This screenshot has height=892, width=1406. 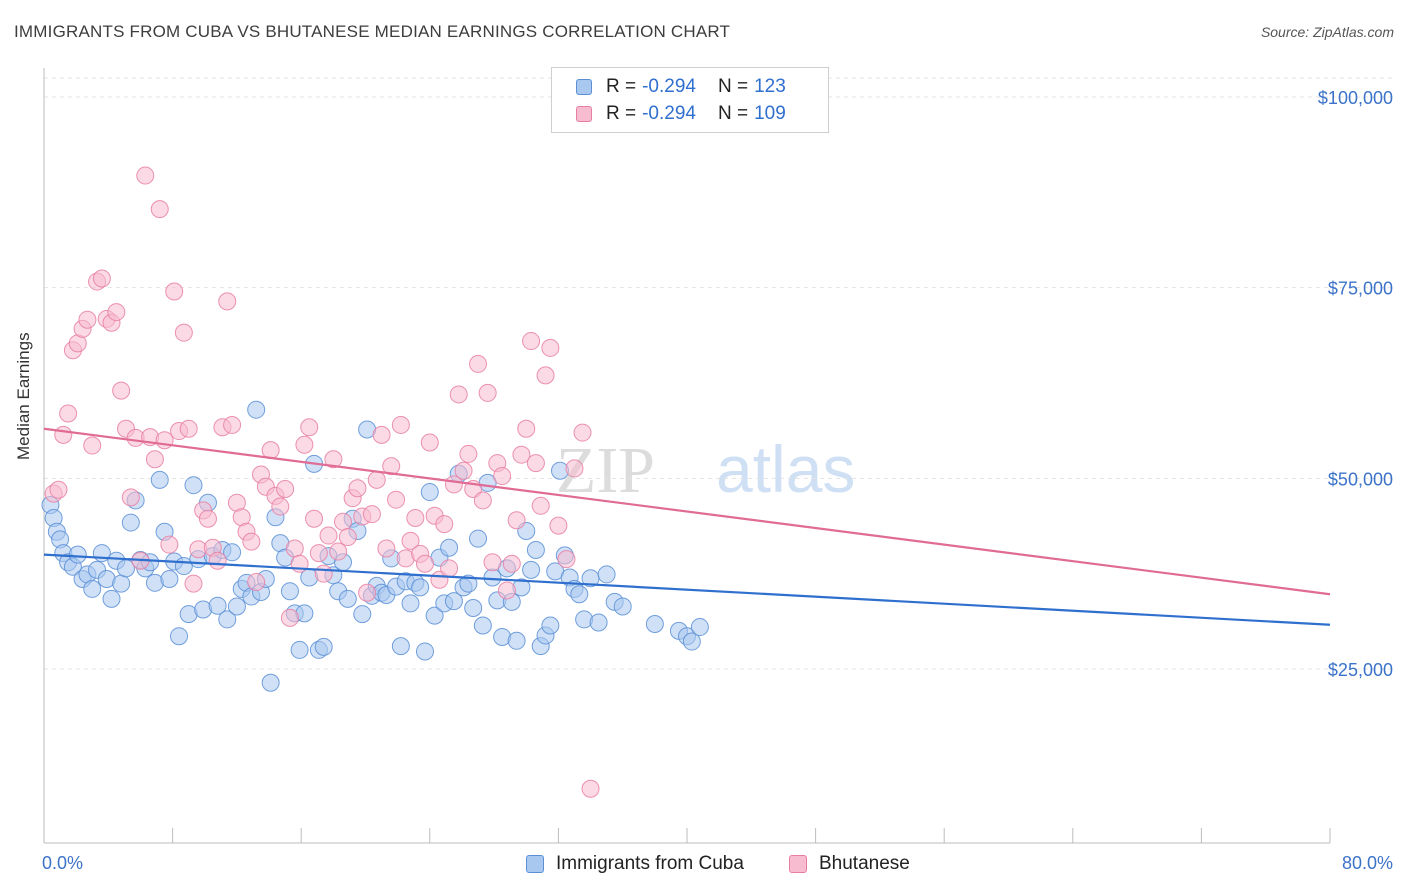 I want to click on legend-n-value: 109, so click(x=770, y=113).